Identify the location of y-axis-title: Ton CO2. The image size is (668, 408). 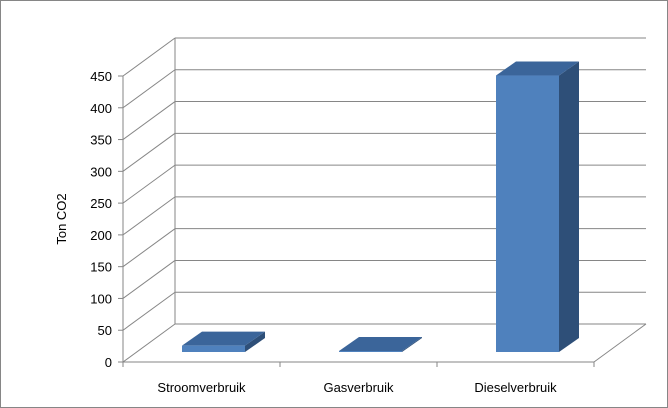
(61, 218).